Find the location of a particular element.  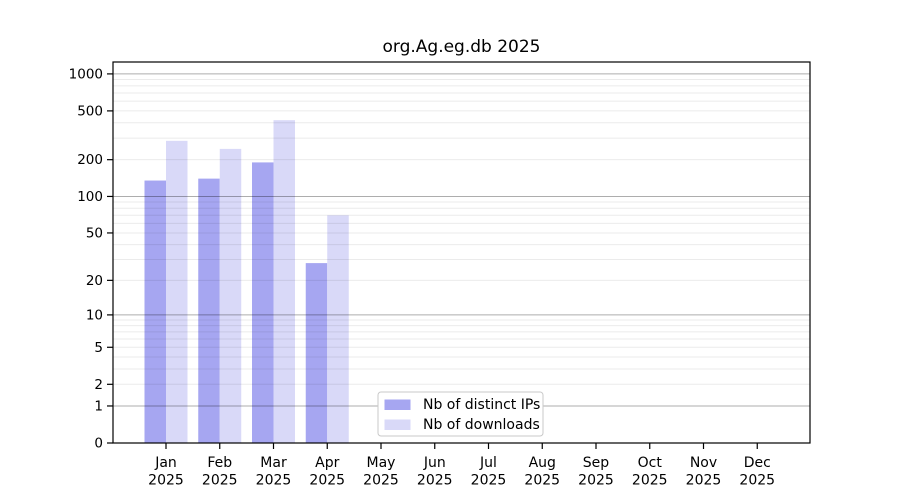

legend: Nb of distinct IPs Nb of downloads is located at coordinates (460, 414).